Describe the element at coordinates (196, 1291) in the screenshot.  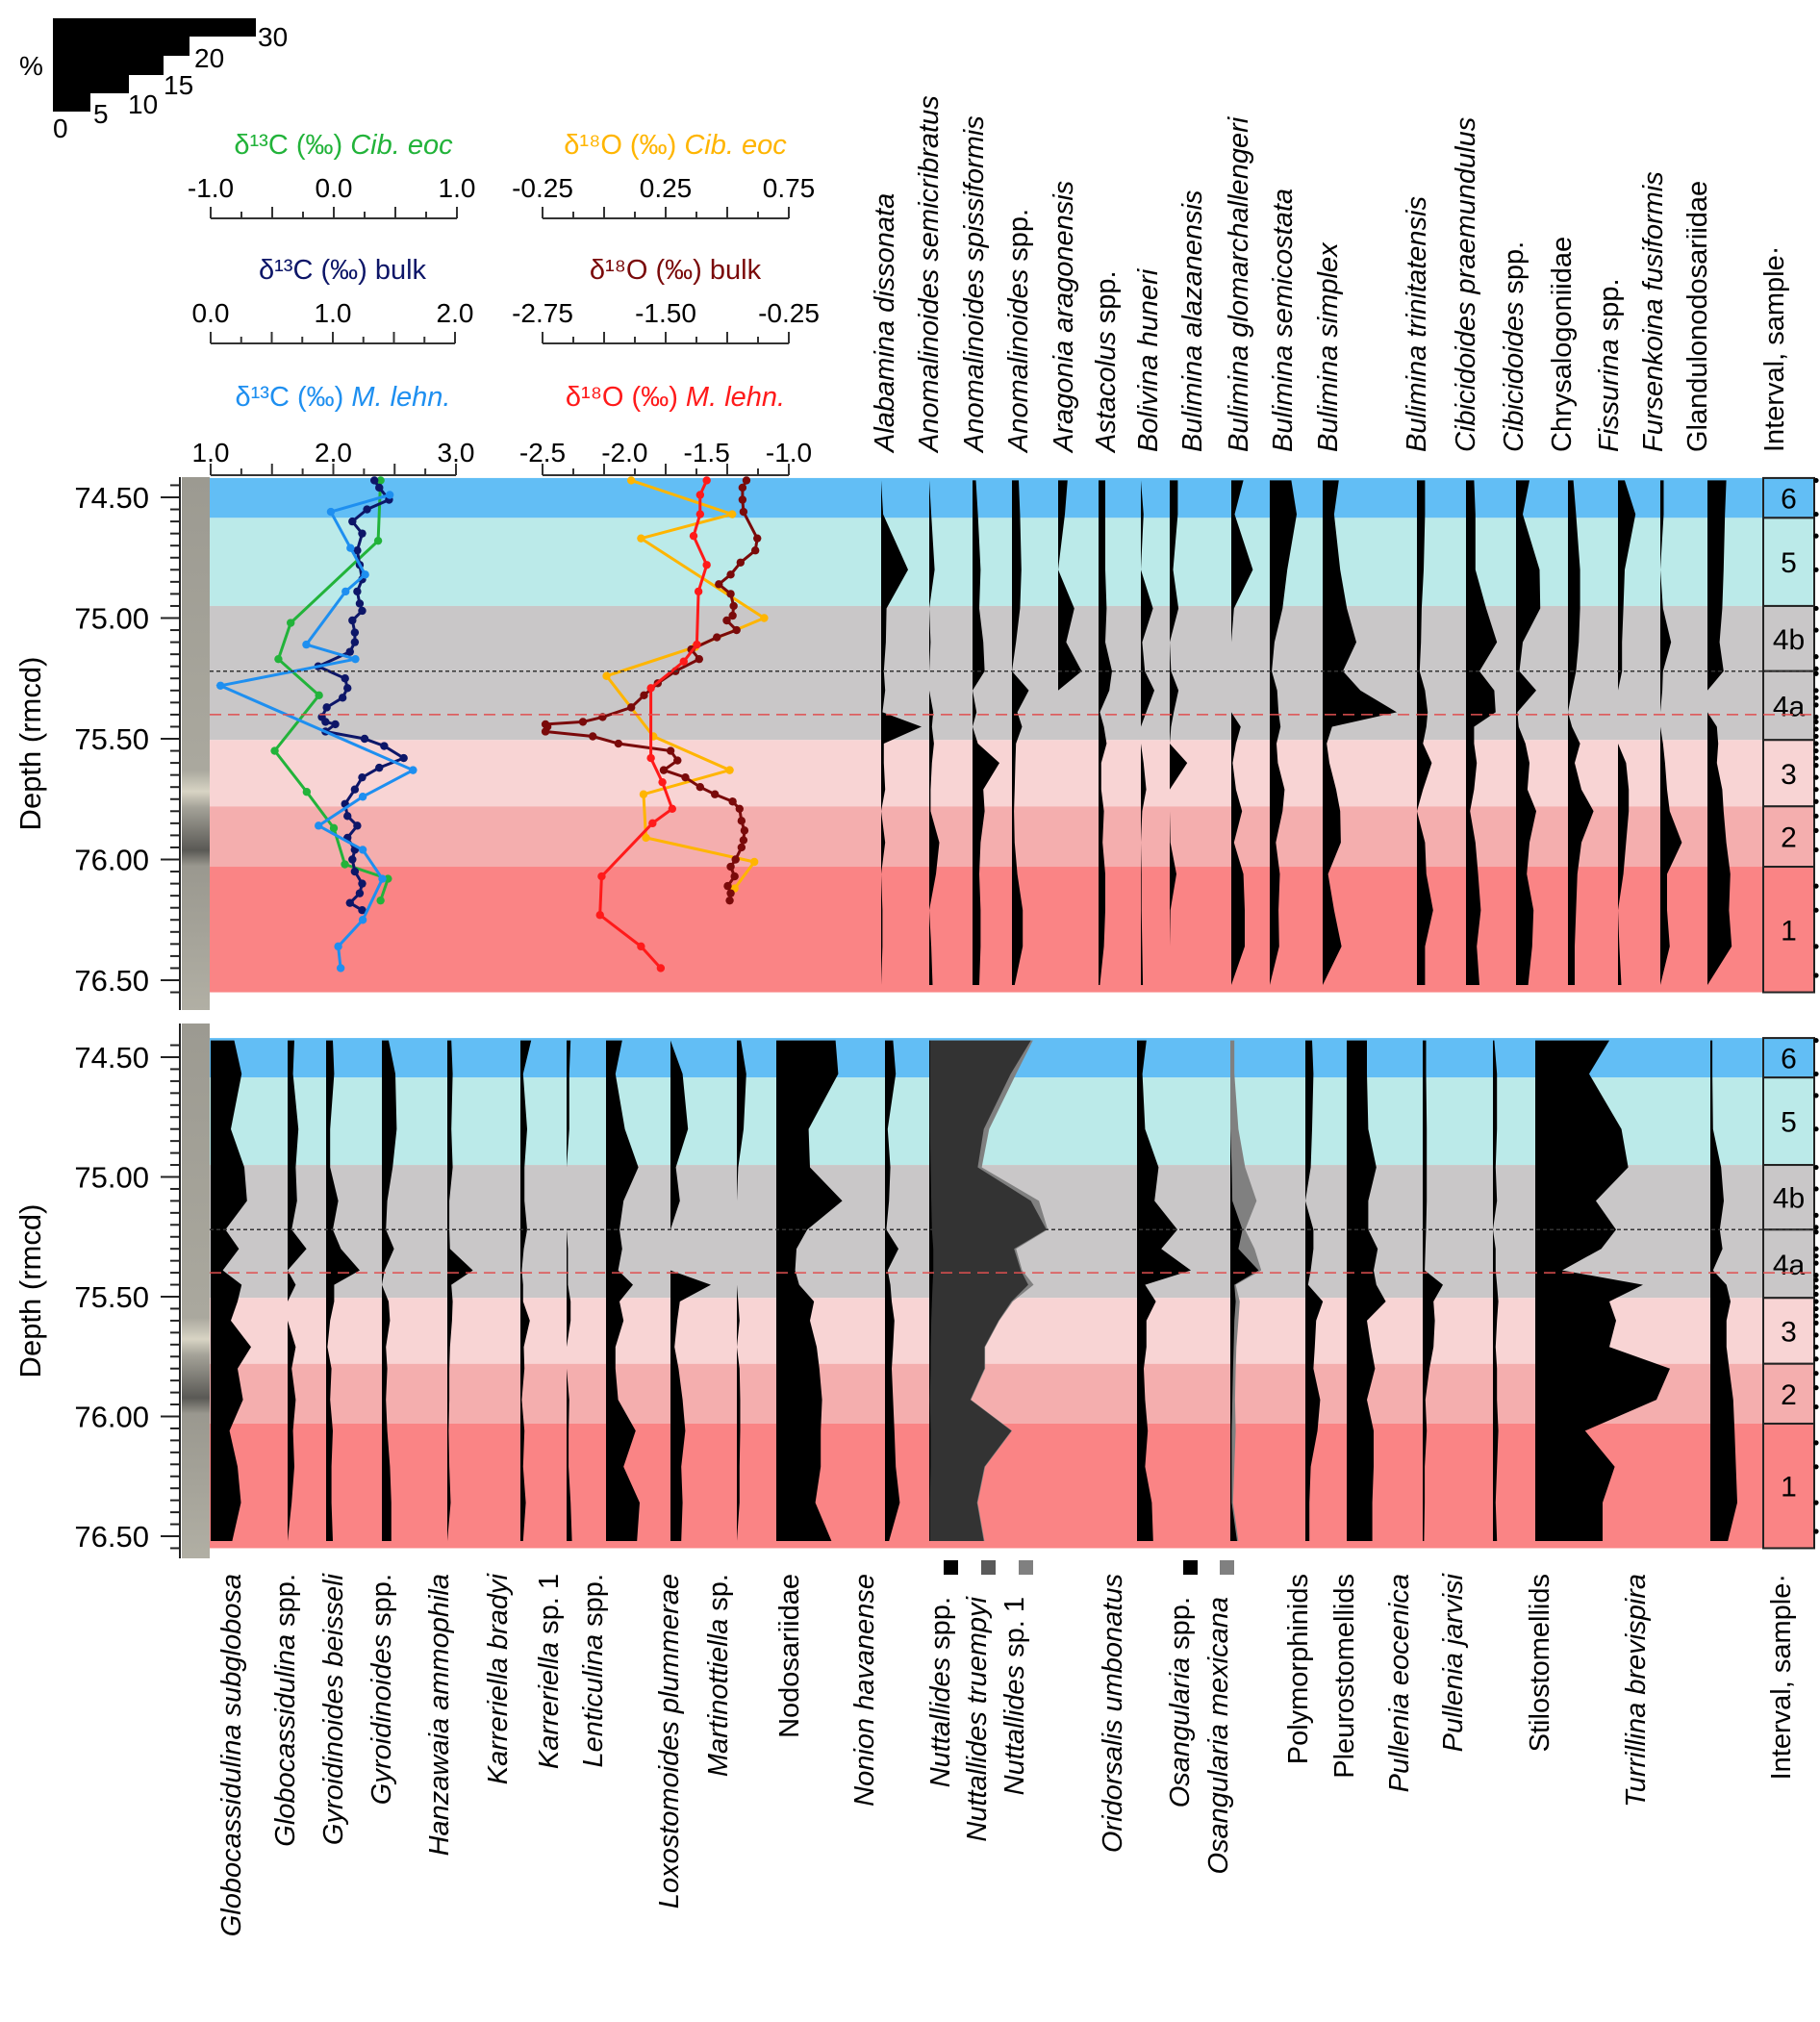
I see `core-photo-strip` at that location.